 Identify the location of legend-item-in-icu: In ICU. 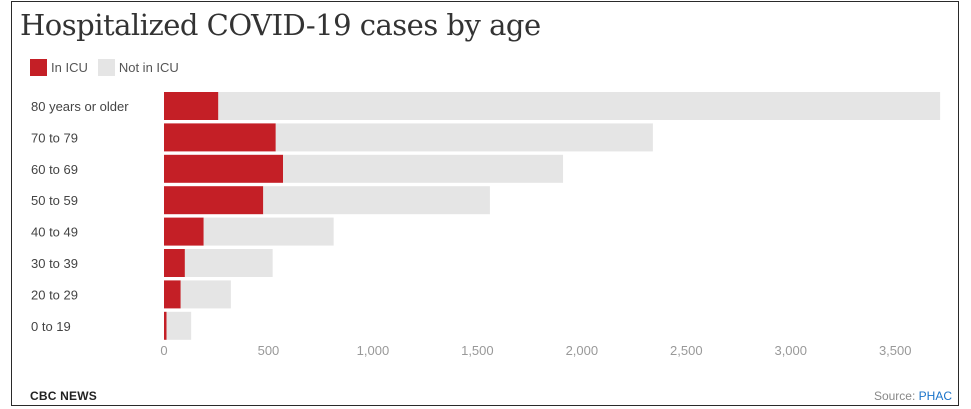
(59, 67).